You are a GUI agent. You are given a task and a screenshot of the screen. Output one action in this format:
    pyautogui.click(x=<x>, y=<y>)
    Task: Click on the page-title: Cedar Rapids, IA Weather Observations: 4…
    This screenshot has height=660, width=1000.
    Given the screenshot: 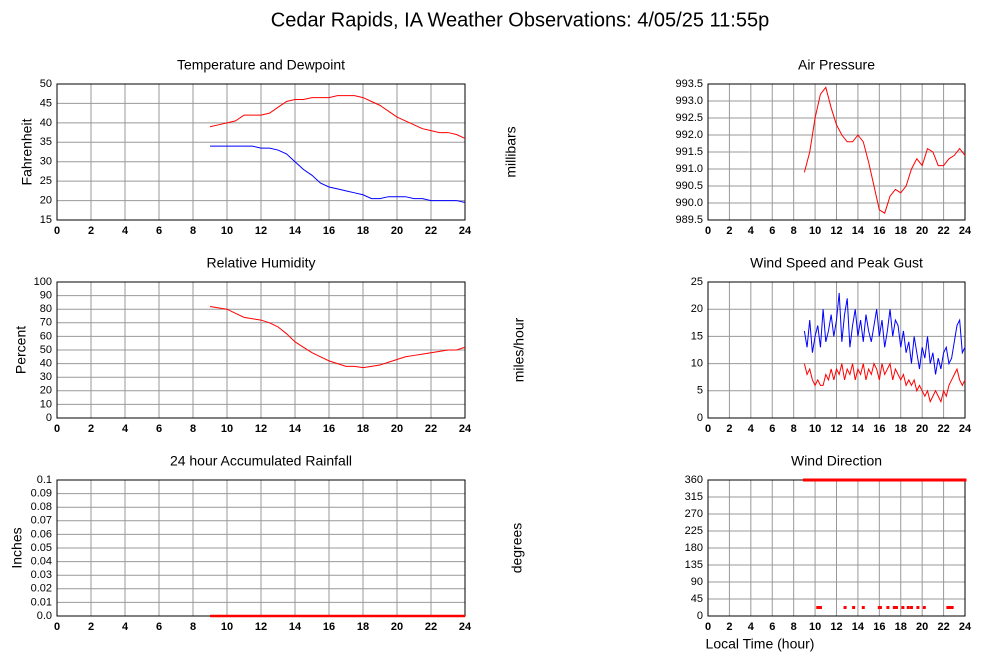 What is the action you would take?
    pyautogui.click(x=520, y=20)
    